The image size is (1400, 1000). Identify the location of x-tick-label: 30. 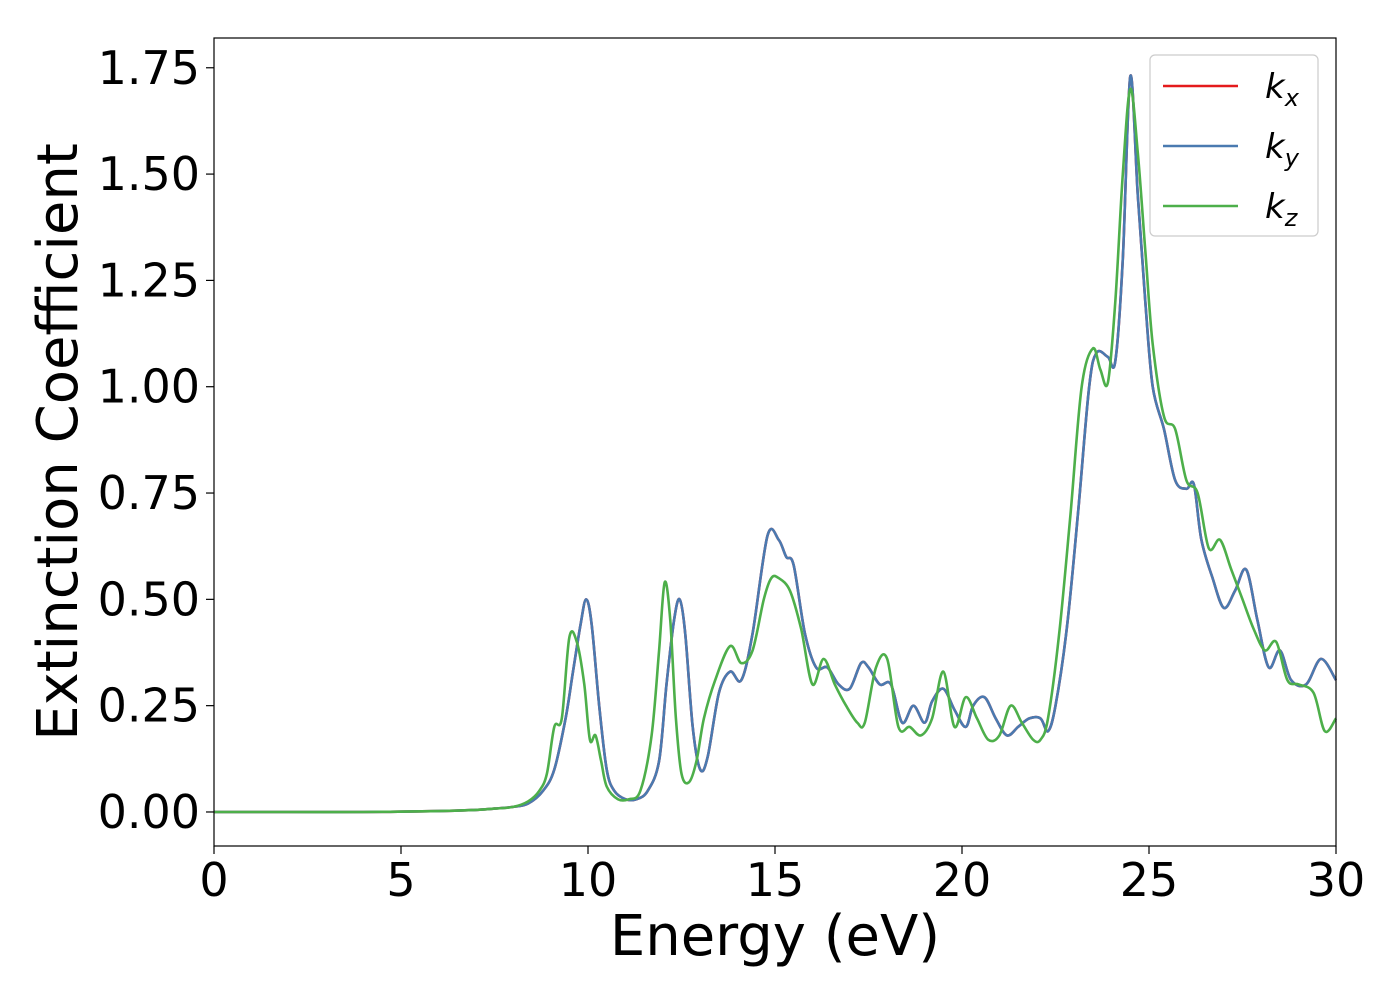
(1336, 880).